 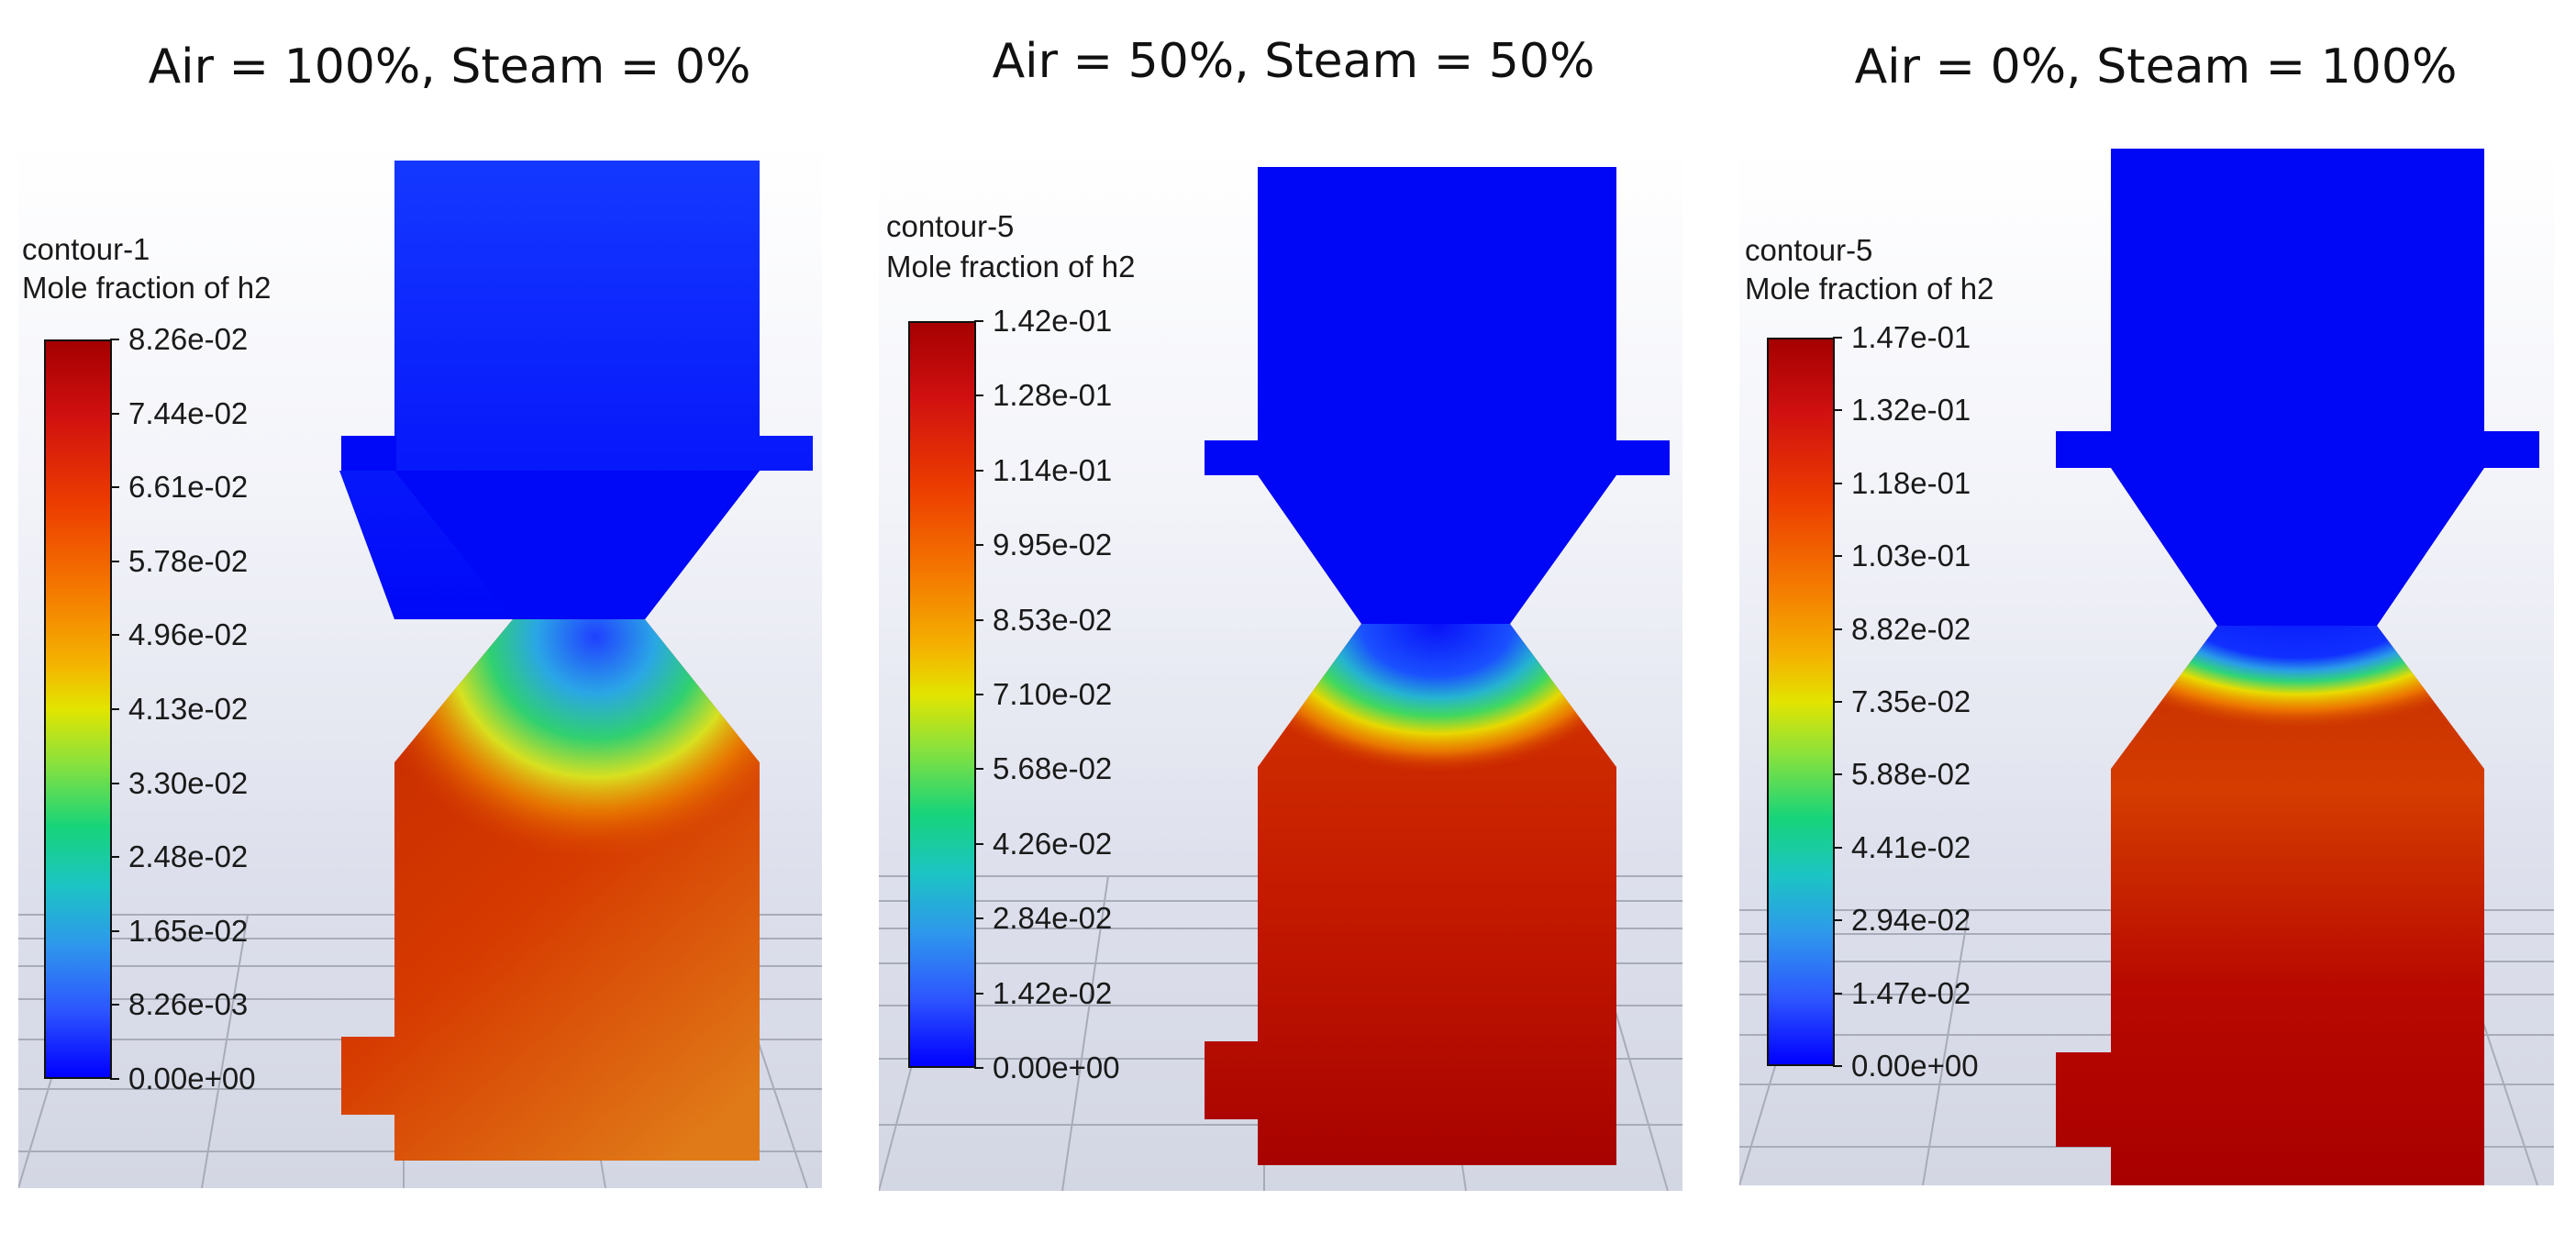 What do you see at coordinates (1053, 694) in the screenshot?
I see `colorbar-tick-label: 7.10e-02` at bounding box center [1053, 694].